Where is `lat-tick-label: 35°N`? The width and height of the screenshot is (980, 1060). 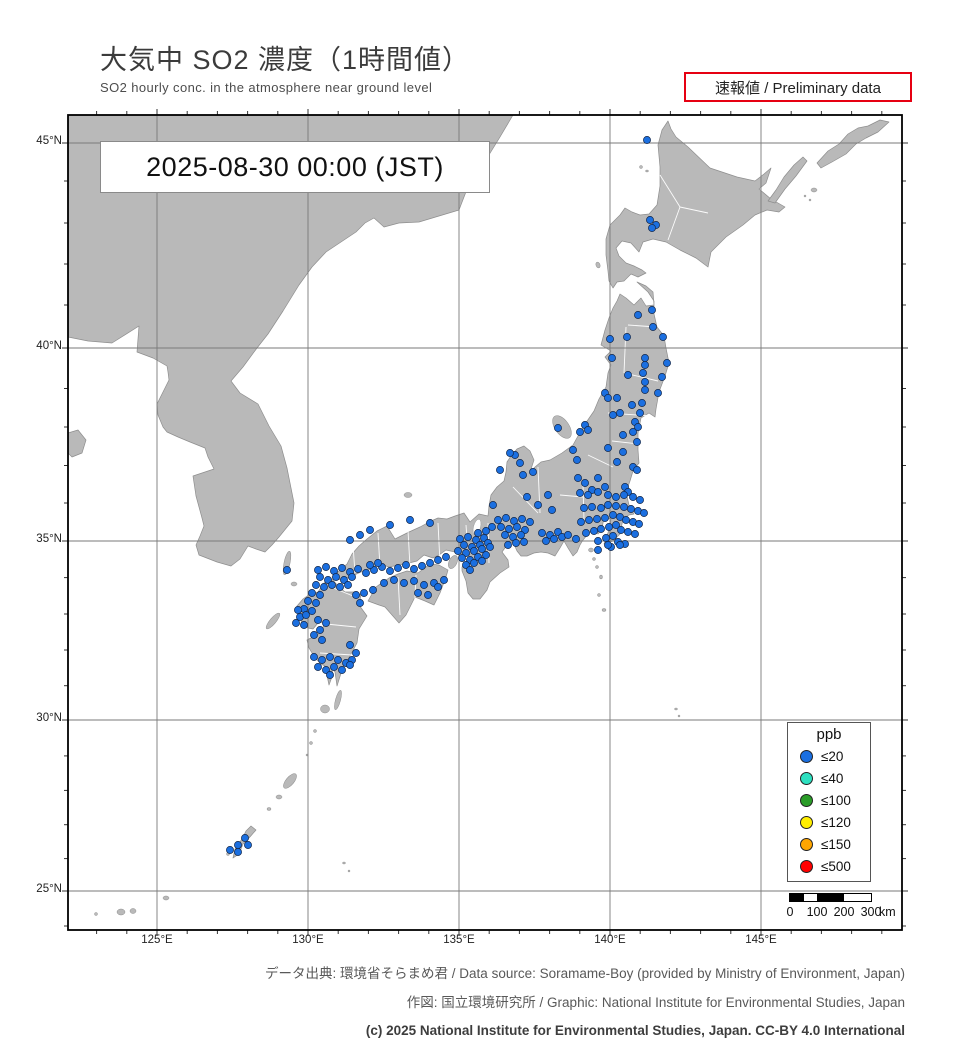
lat-tick-label: 35°N is located at coordinates (49, 539).